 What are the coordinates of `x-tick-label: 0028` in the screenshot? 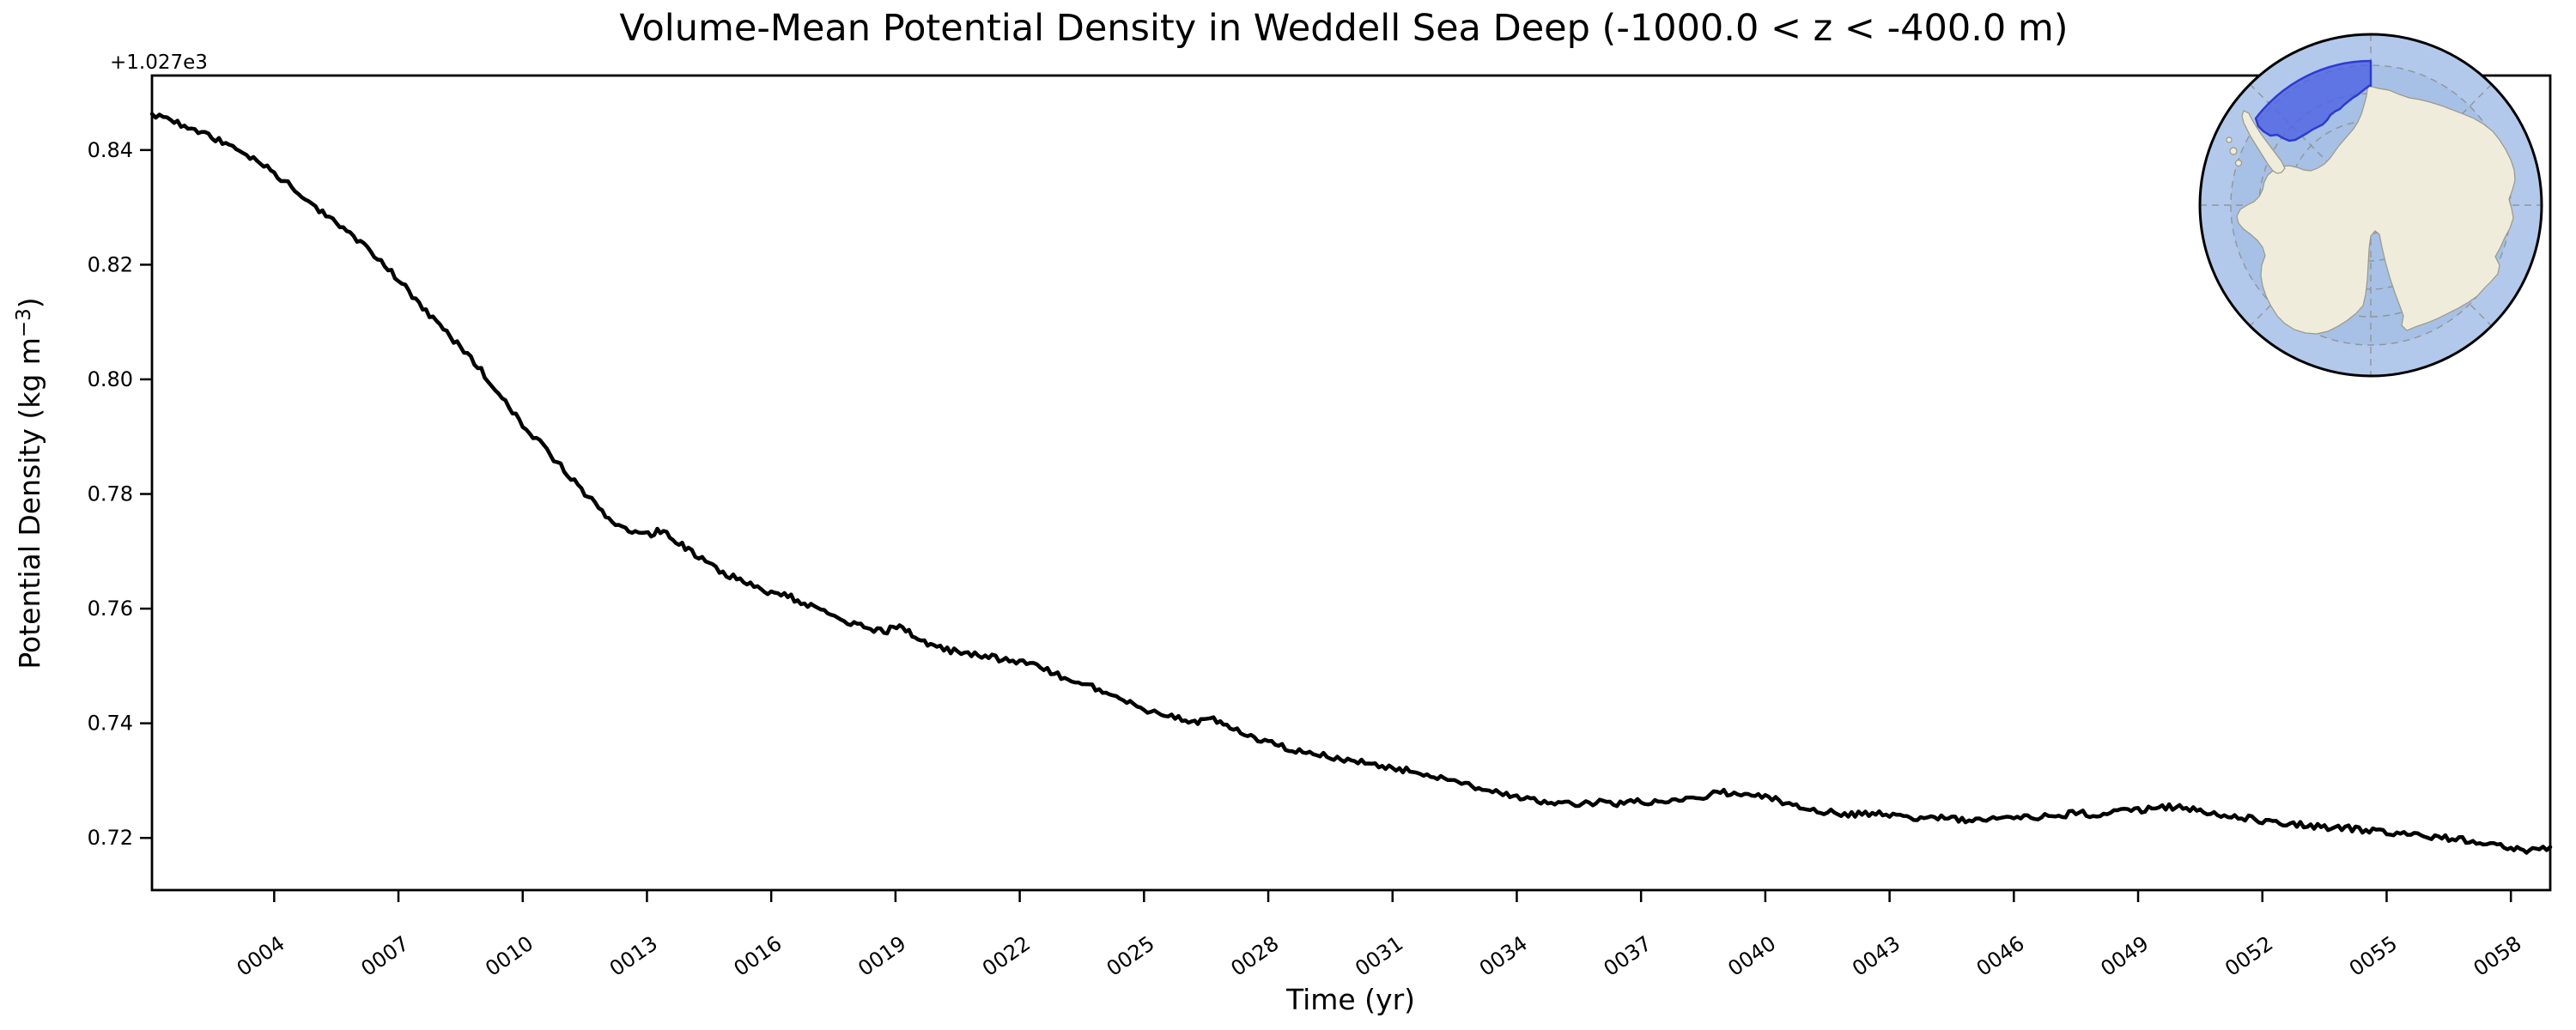 It's located at (1254, 956).